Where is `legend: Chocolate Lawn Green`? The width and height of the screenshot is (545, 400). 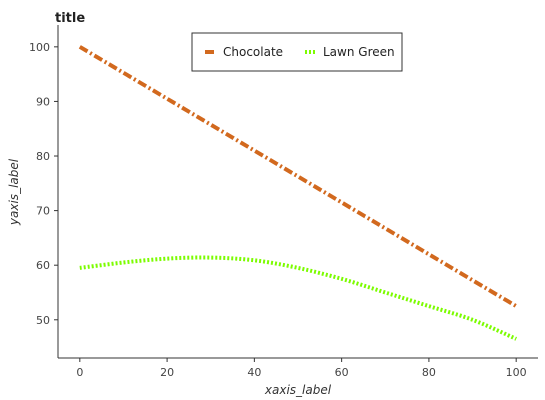
legend: Chocolate Lawn Green is located at coordinates (297, 52).